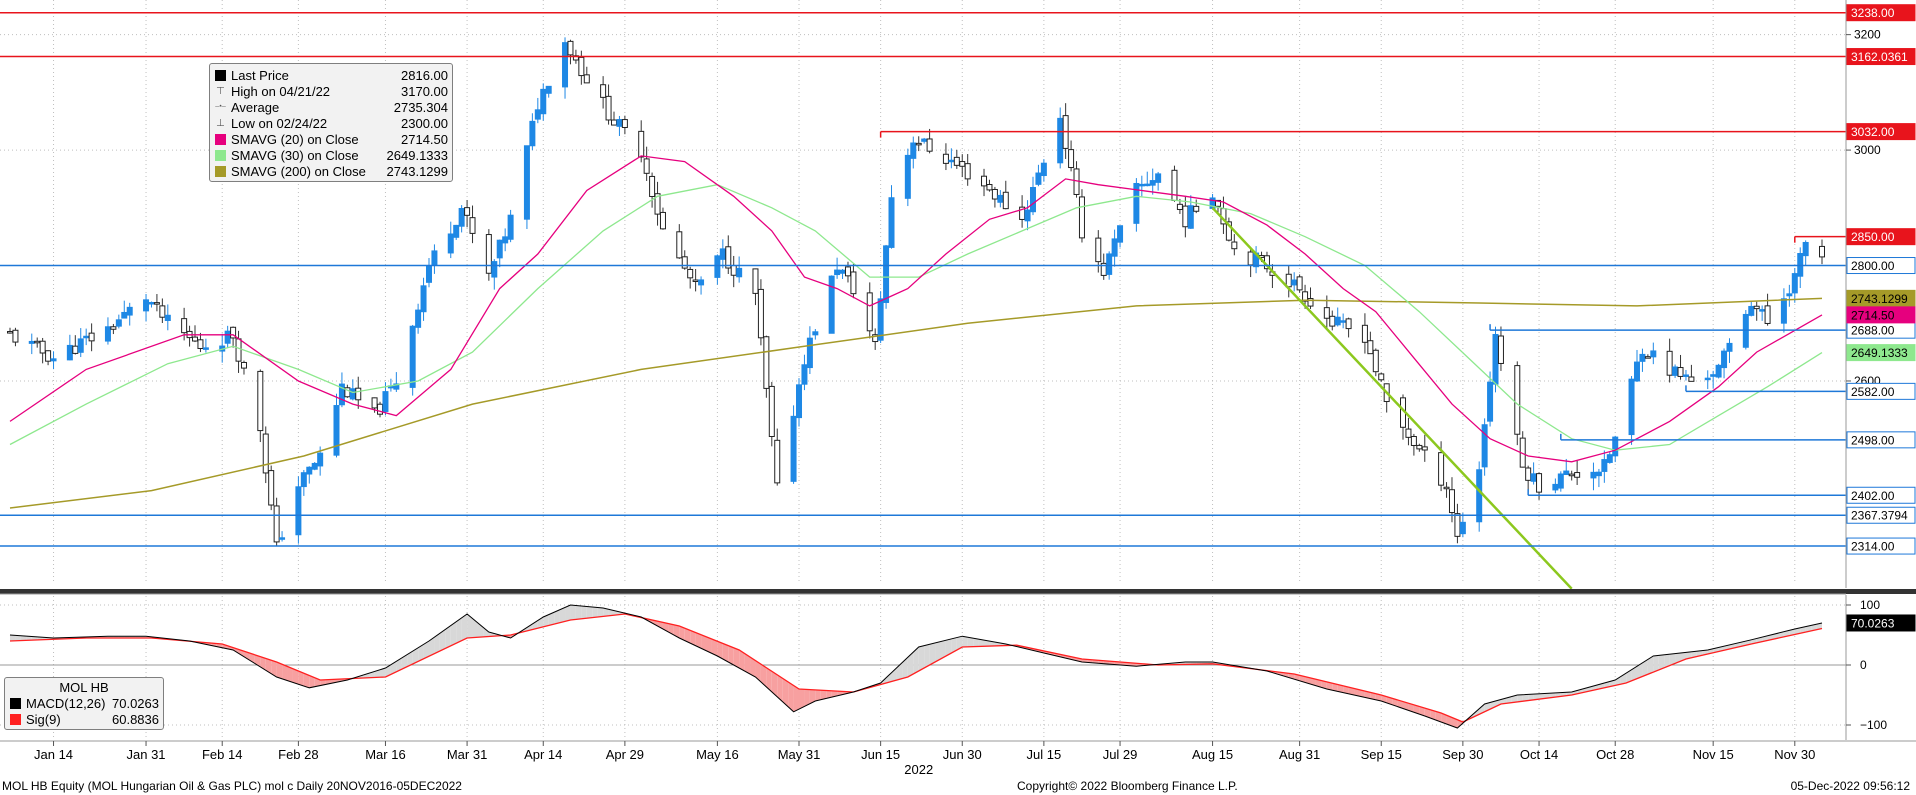 The image size is (1916, 795). Describe the element at coordinates (1881, 237) in the screenshot. I see `resistance-label: 2850.00` at that location.